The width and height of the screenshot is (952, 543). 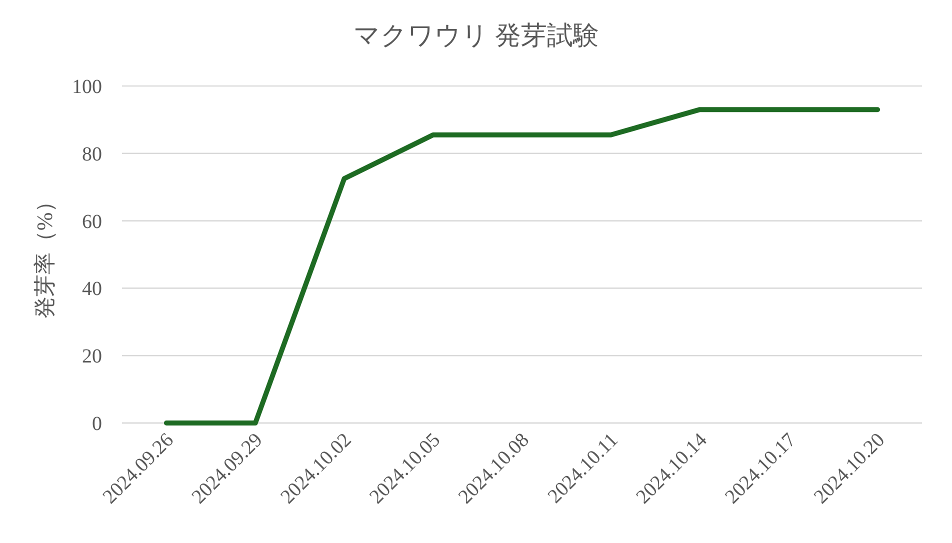 What do you see at coordinates (476, 35) in the screenshot?
I see `chart-title: マクワウリ 発芽試験` at bounding box center [476, 35].